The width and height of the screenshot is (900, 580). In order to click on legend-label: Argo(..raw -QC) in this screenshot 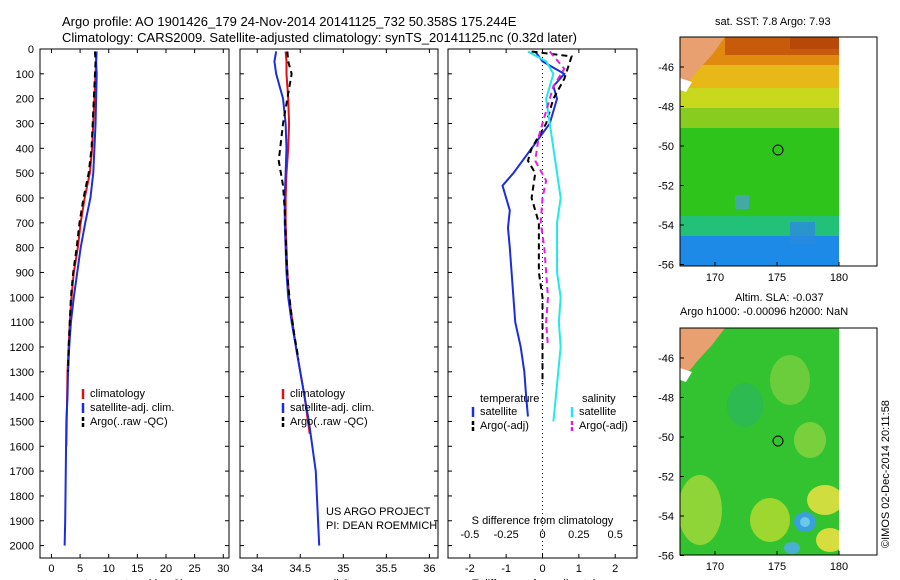, I will do `click(129, 422)`.